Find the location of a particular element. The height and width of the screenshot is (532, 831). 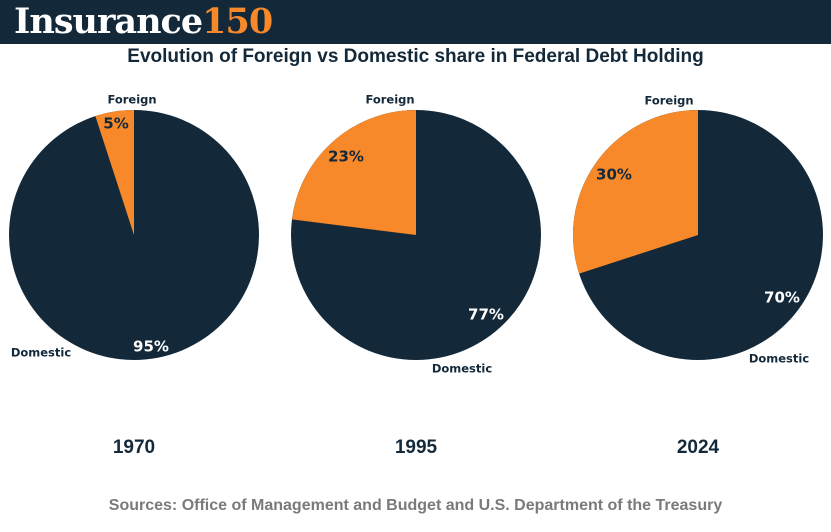

pie-year-1995: 1995 is located at coordinates (416, 447).